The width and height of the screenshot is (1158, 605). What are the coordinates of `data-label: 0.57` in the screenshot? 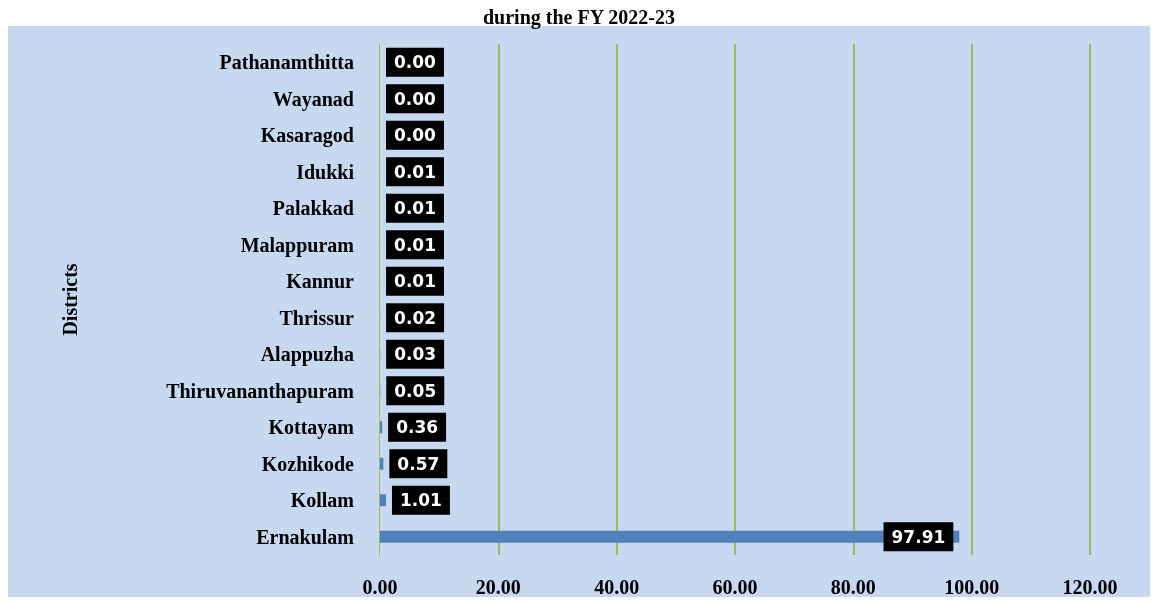 It's located at (418, 463).